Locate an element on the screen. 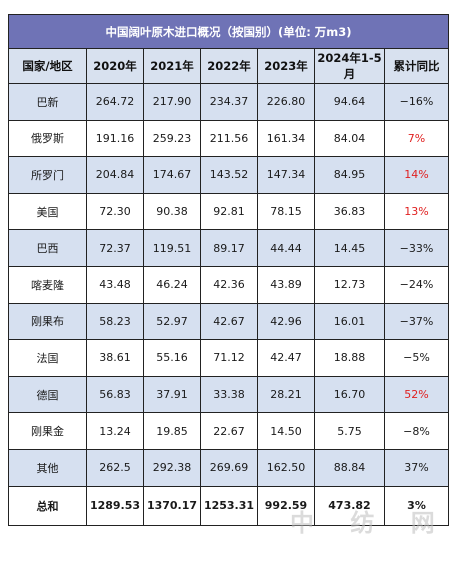 The image size is (455, 566). value-cell: 94.64 is located at coordinates (349, 102).